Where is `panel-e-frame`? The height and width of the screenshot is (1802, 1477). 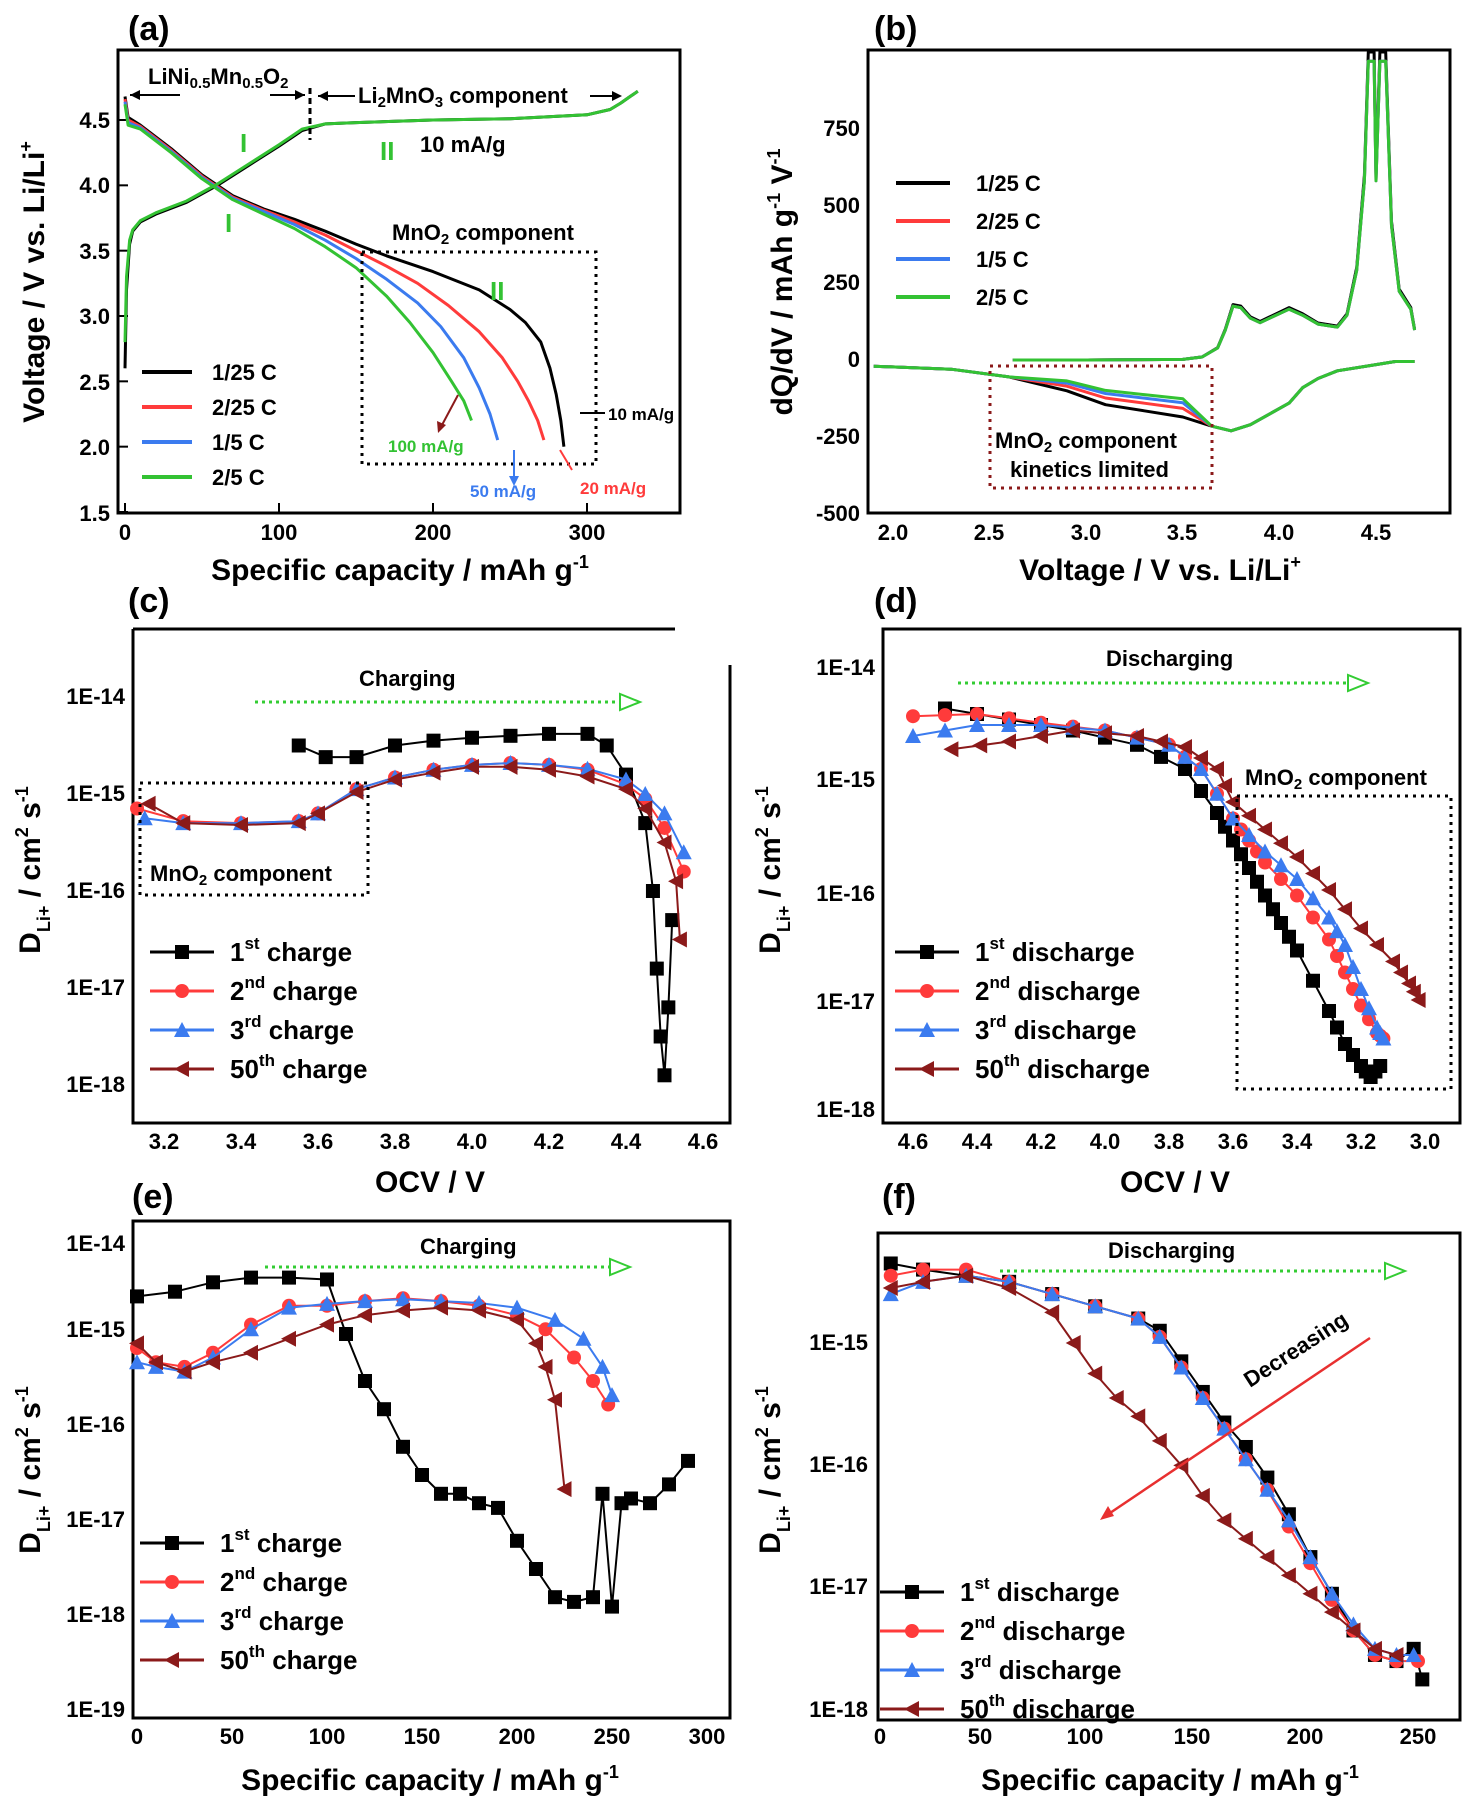
panel-e-frame is located at coordinates (431, 1469).